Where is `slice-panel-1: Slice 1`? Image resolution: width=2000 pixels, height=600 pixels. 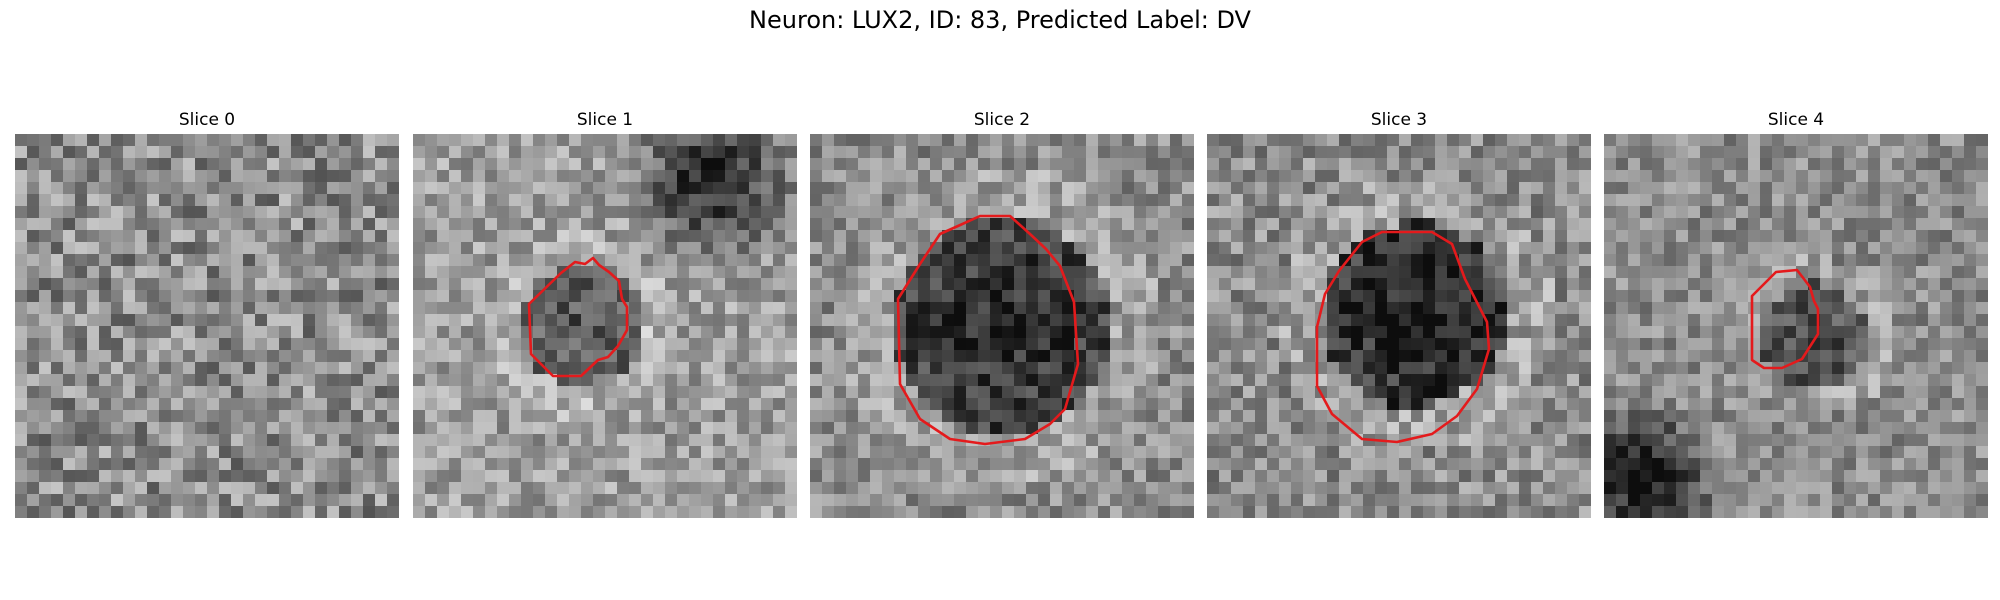 slice-panel-1: Slice 1 is located at coordinates (605, 313).